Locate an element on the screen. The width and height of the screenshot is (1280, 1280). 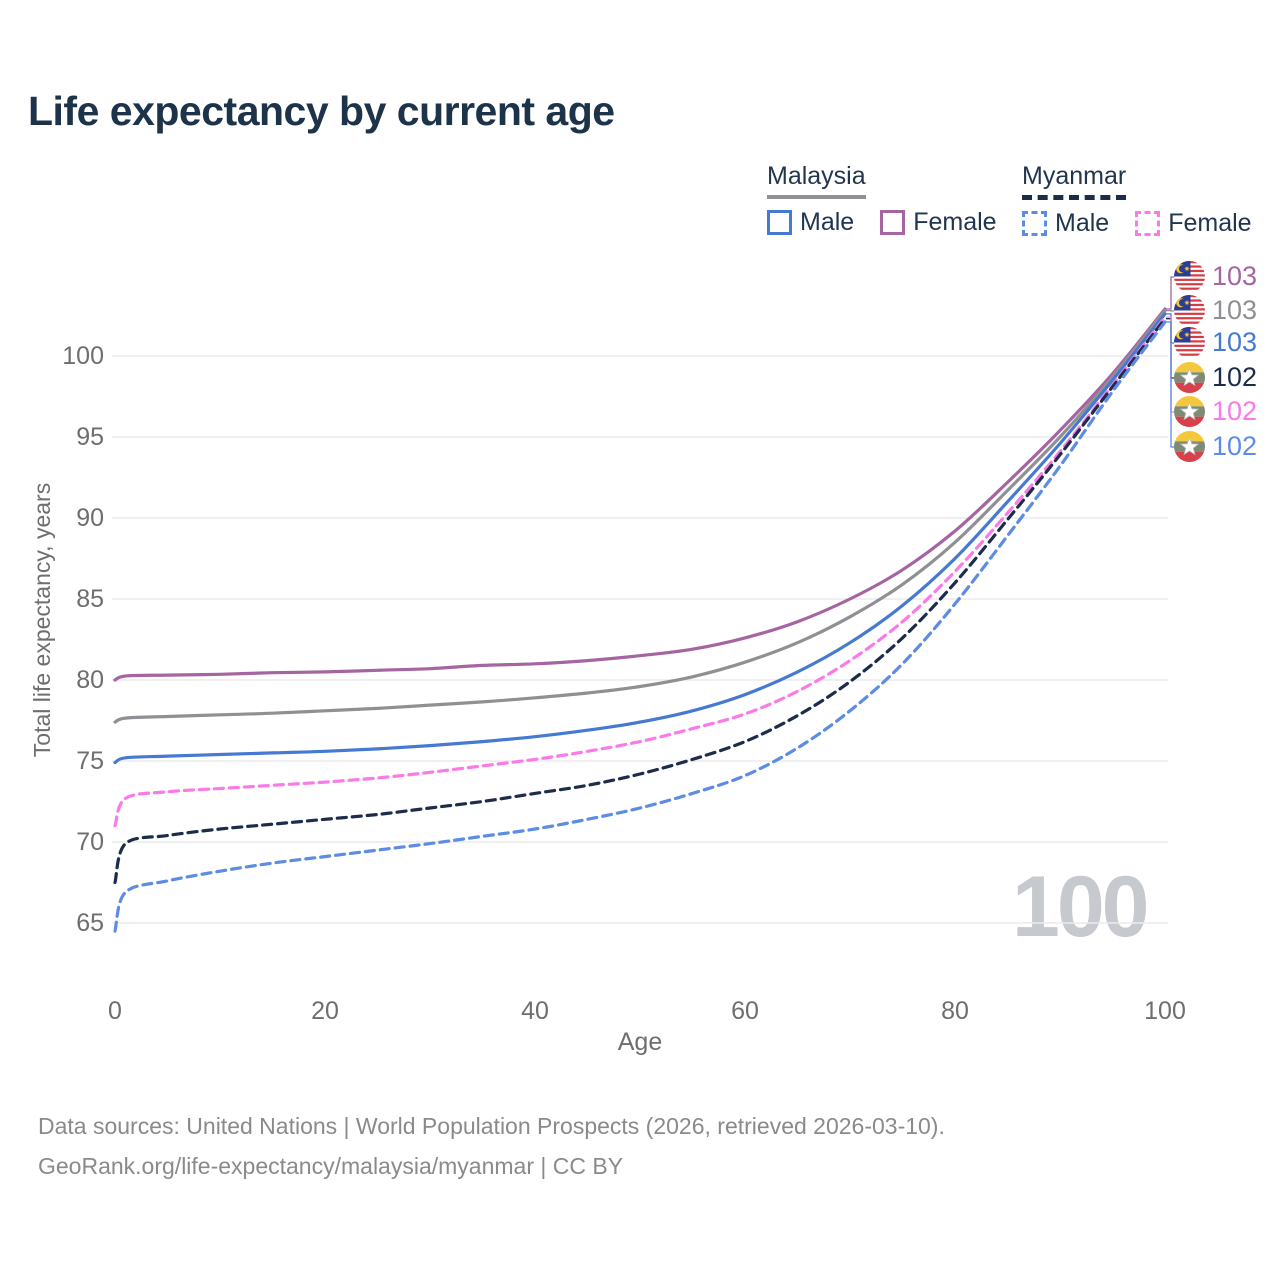
legend-item-malaysia-male: Male is located at coordinates (810, 222).